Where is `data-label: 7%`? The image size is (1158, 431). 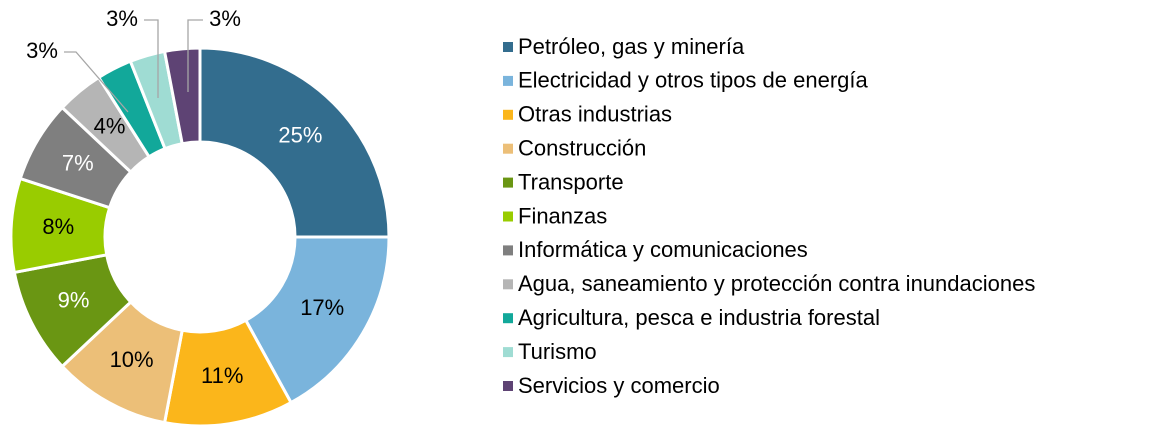
data-label: 7% is located at coordinates (78, 163).